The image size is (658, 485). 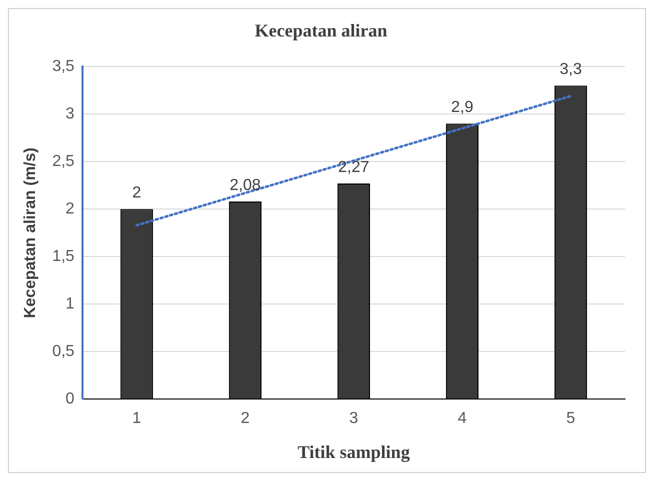 What do you see at coordinates (63, 161) in the screenshot?
I see `y-tick-label: 2,5` at bounding box center [63, 161].